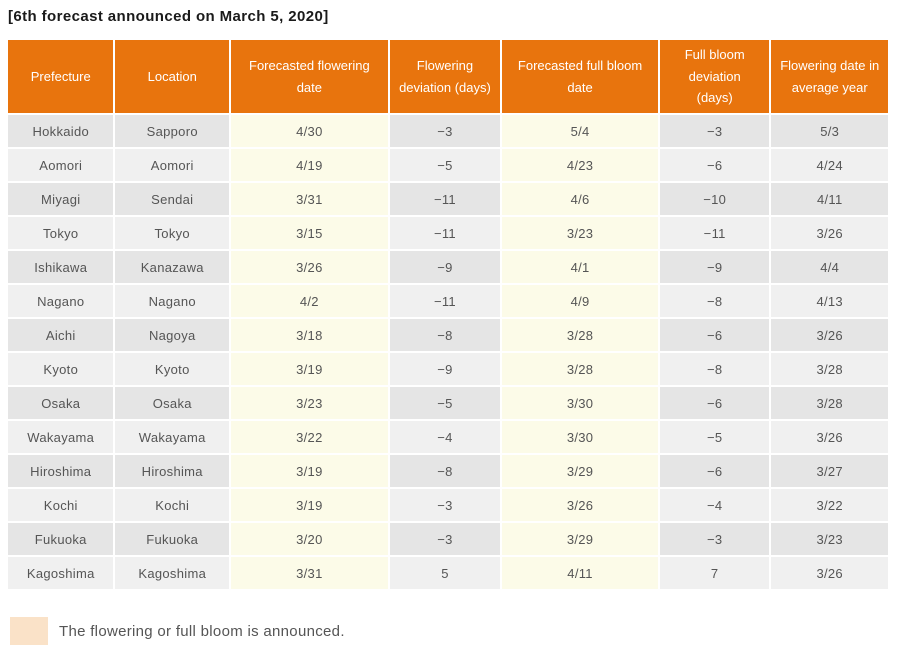  I want to click on cell-forecasted-full-bloom-date: 4/23, so click(580, 165).